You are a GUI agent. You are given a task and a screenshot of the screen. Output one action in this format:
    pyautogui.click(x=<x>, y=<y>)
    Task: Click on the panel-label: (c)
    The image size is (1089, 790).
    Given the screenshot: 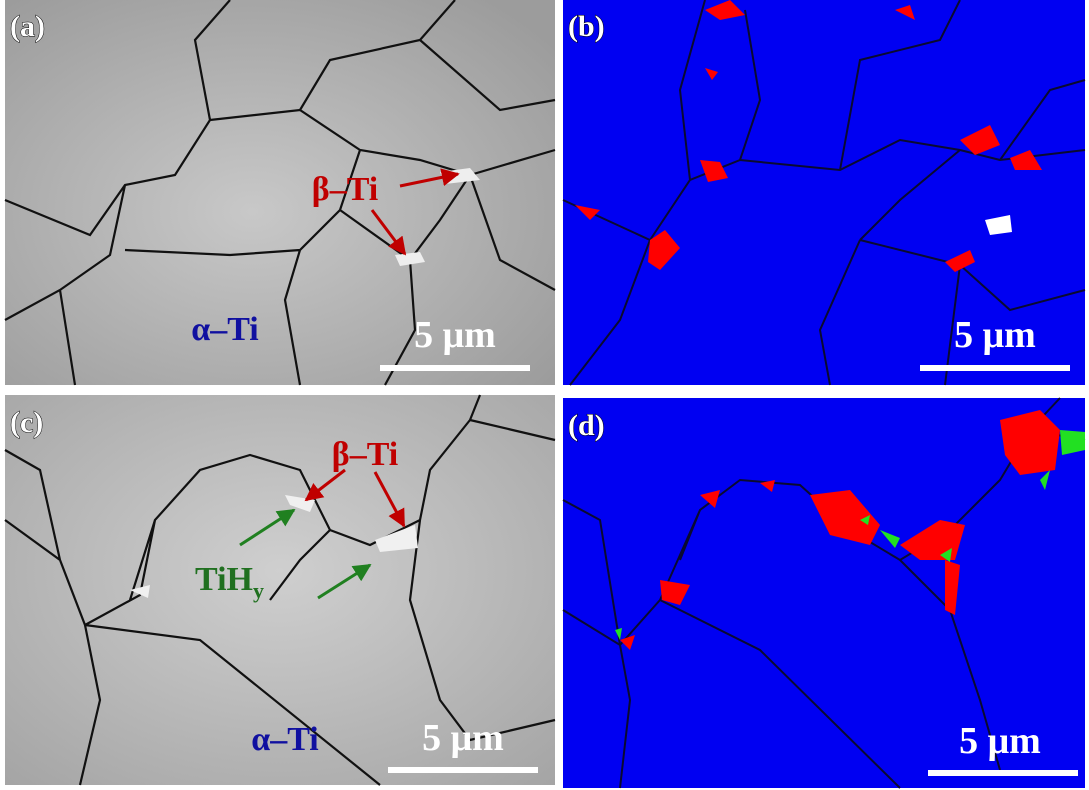 What is the action you would take?
    pyautogui.click(x=26, y=422)
    